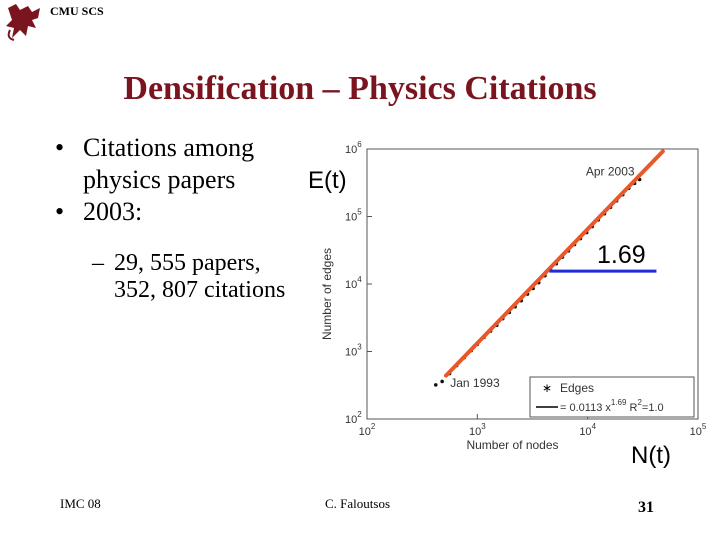 The width and height of the screenshot is (720, 540). Describe the element at coordinates (169, 147) in the screenshot. I see `bullet-text: Citations among` at that location.